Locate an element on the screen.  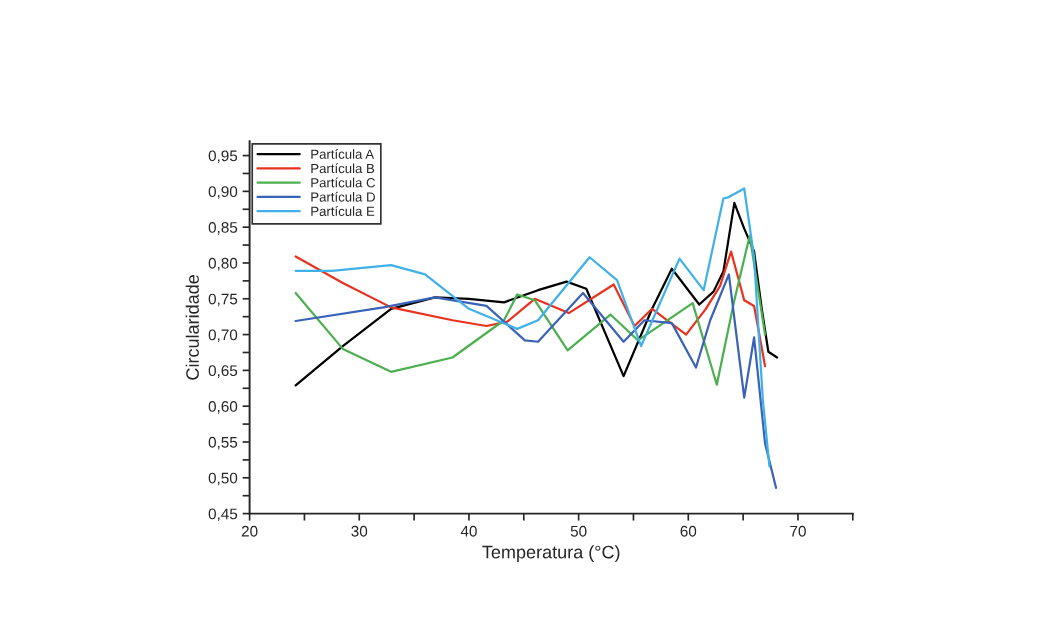
legend-label: Partícula D is located at coordinates (343, 196).